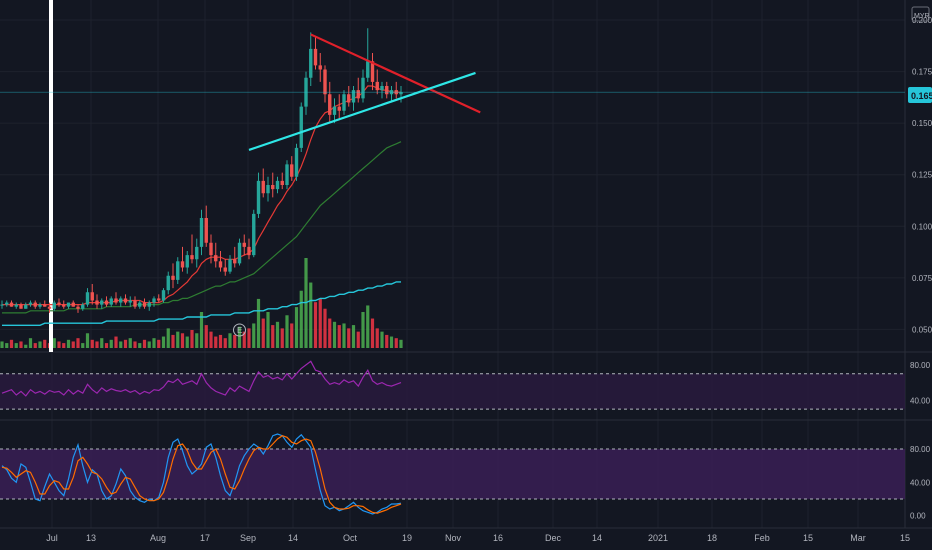 The width and height of the screenshot is (932, 550). I want to click on trendline-lower, so click(362, 111).